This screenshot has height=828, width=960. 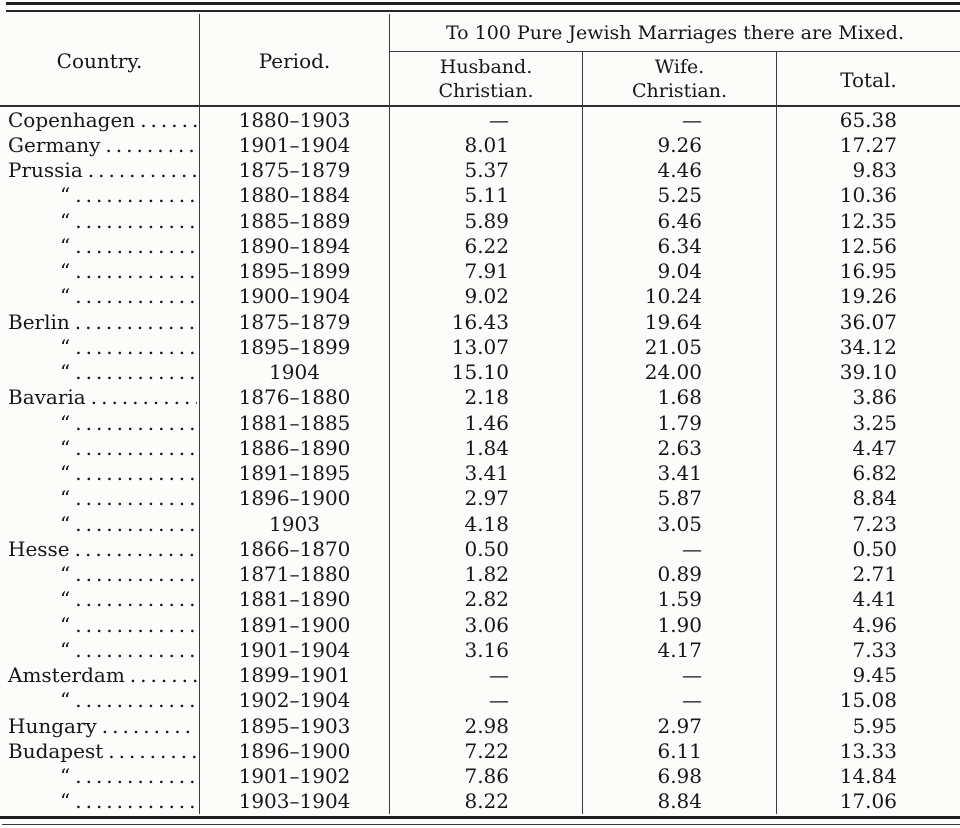 I want to click on total-value: 17.06, so click(x=868, y=801).